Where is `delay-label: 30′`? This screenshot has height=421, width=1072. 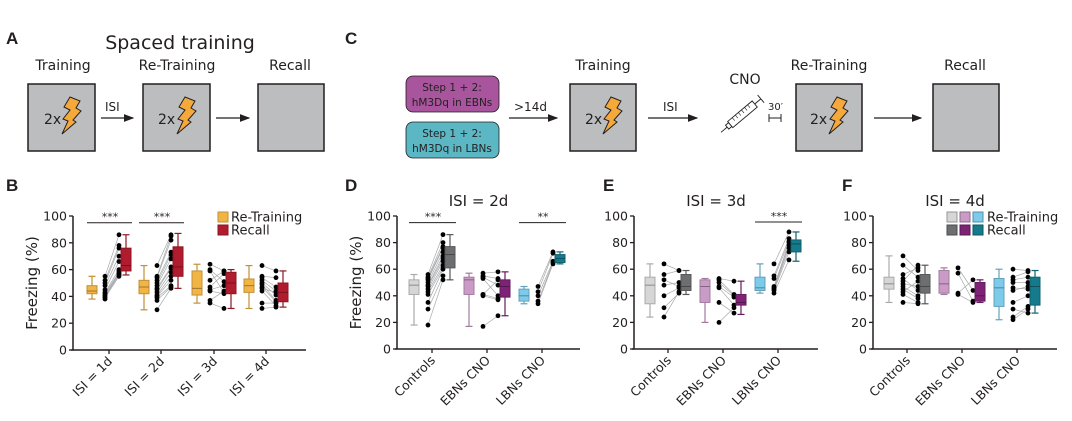 delay-label: 30′ is located at coordinates (776, 107).